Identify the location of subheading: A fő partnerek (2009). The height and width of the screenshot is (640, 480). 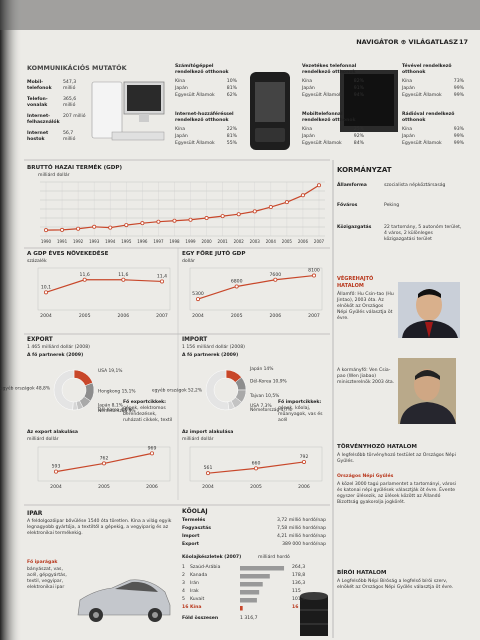
(55, 355).